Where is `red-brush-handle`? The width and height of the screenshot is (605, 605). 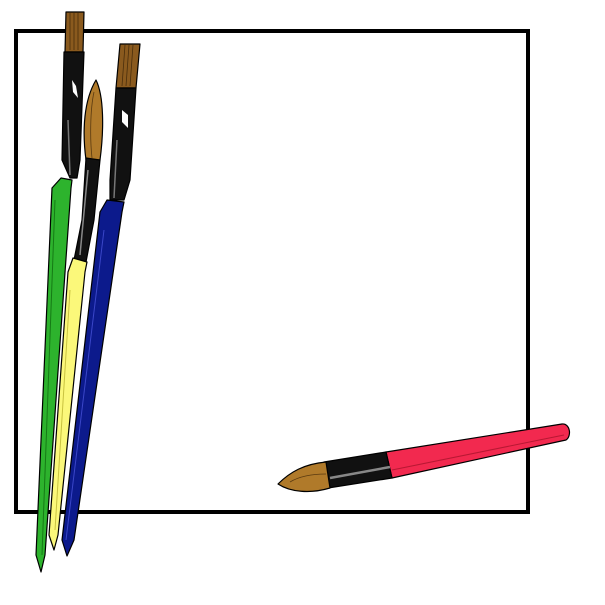
red-brush-handle is located at coordinates (478, 451).